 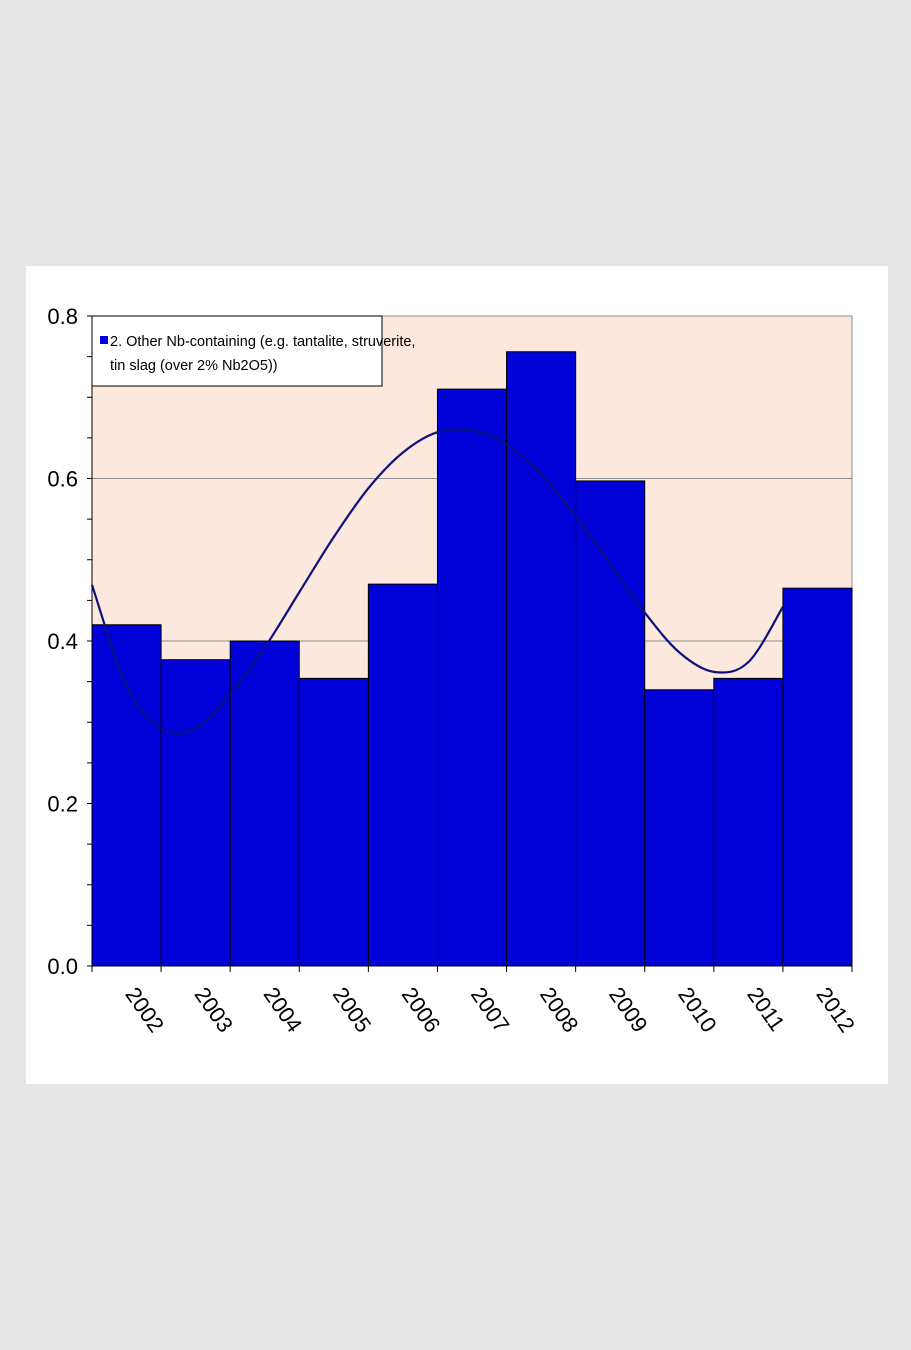 I want to click on y-tick-labels: 0.0 0.2 0.4 0.6 0.8, so click(x=62, y=641).